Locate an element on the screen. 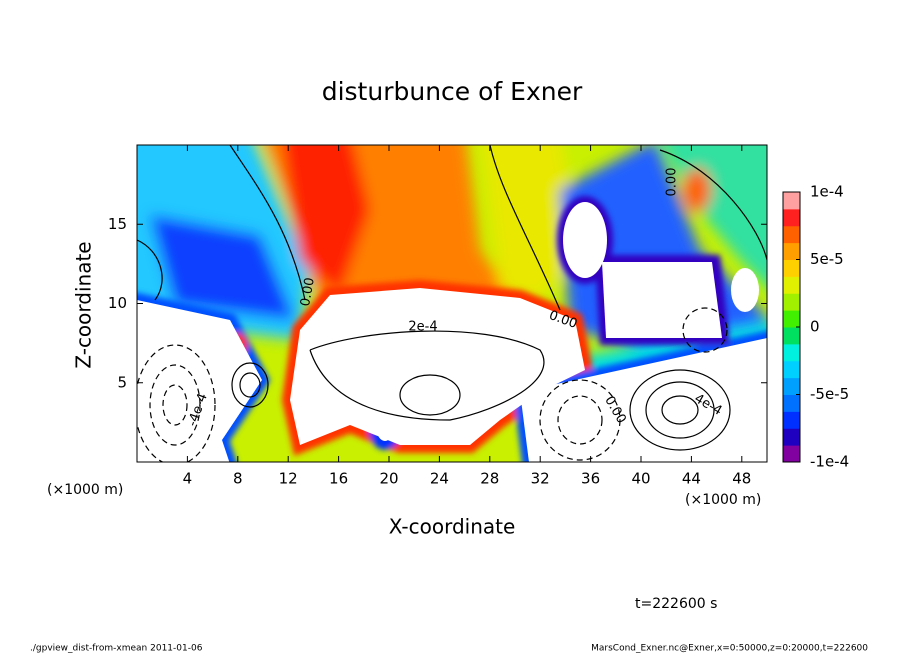 This screenshot has width=904, height=654. x-tick-label: 40 is located at coordinates (640, 479).